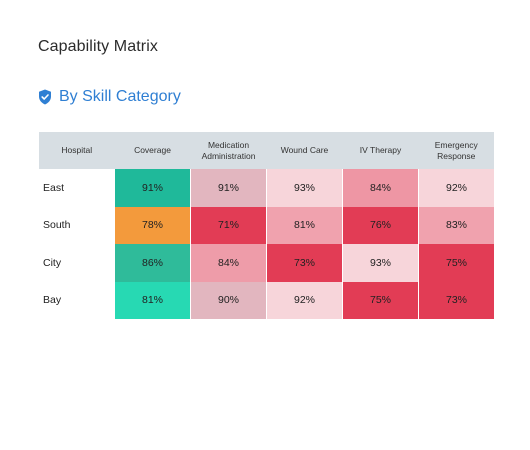  What do you see at coordinates (77, 150) in the screenshot?
I see `corner-header: Hospital` at bounding box center [77, 150].